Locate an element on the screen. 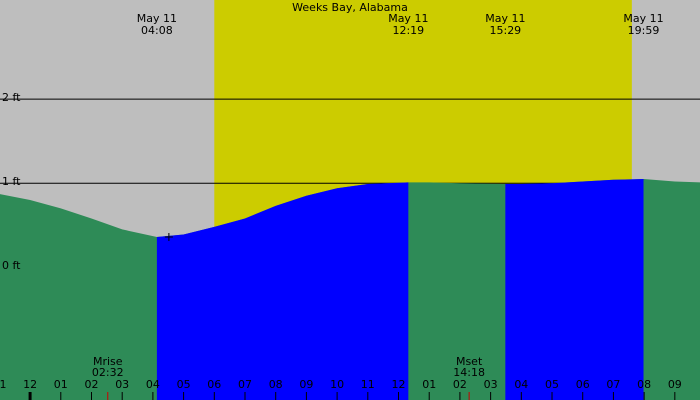 Image resolution: width=700 pixels, height=400 pixels. x-tick-label: 10 is located at coordinates (337, 384).